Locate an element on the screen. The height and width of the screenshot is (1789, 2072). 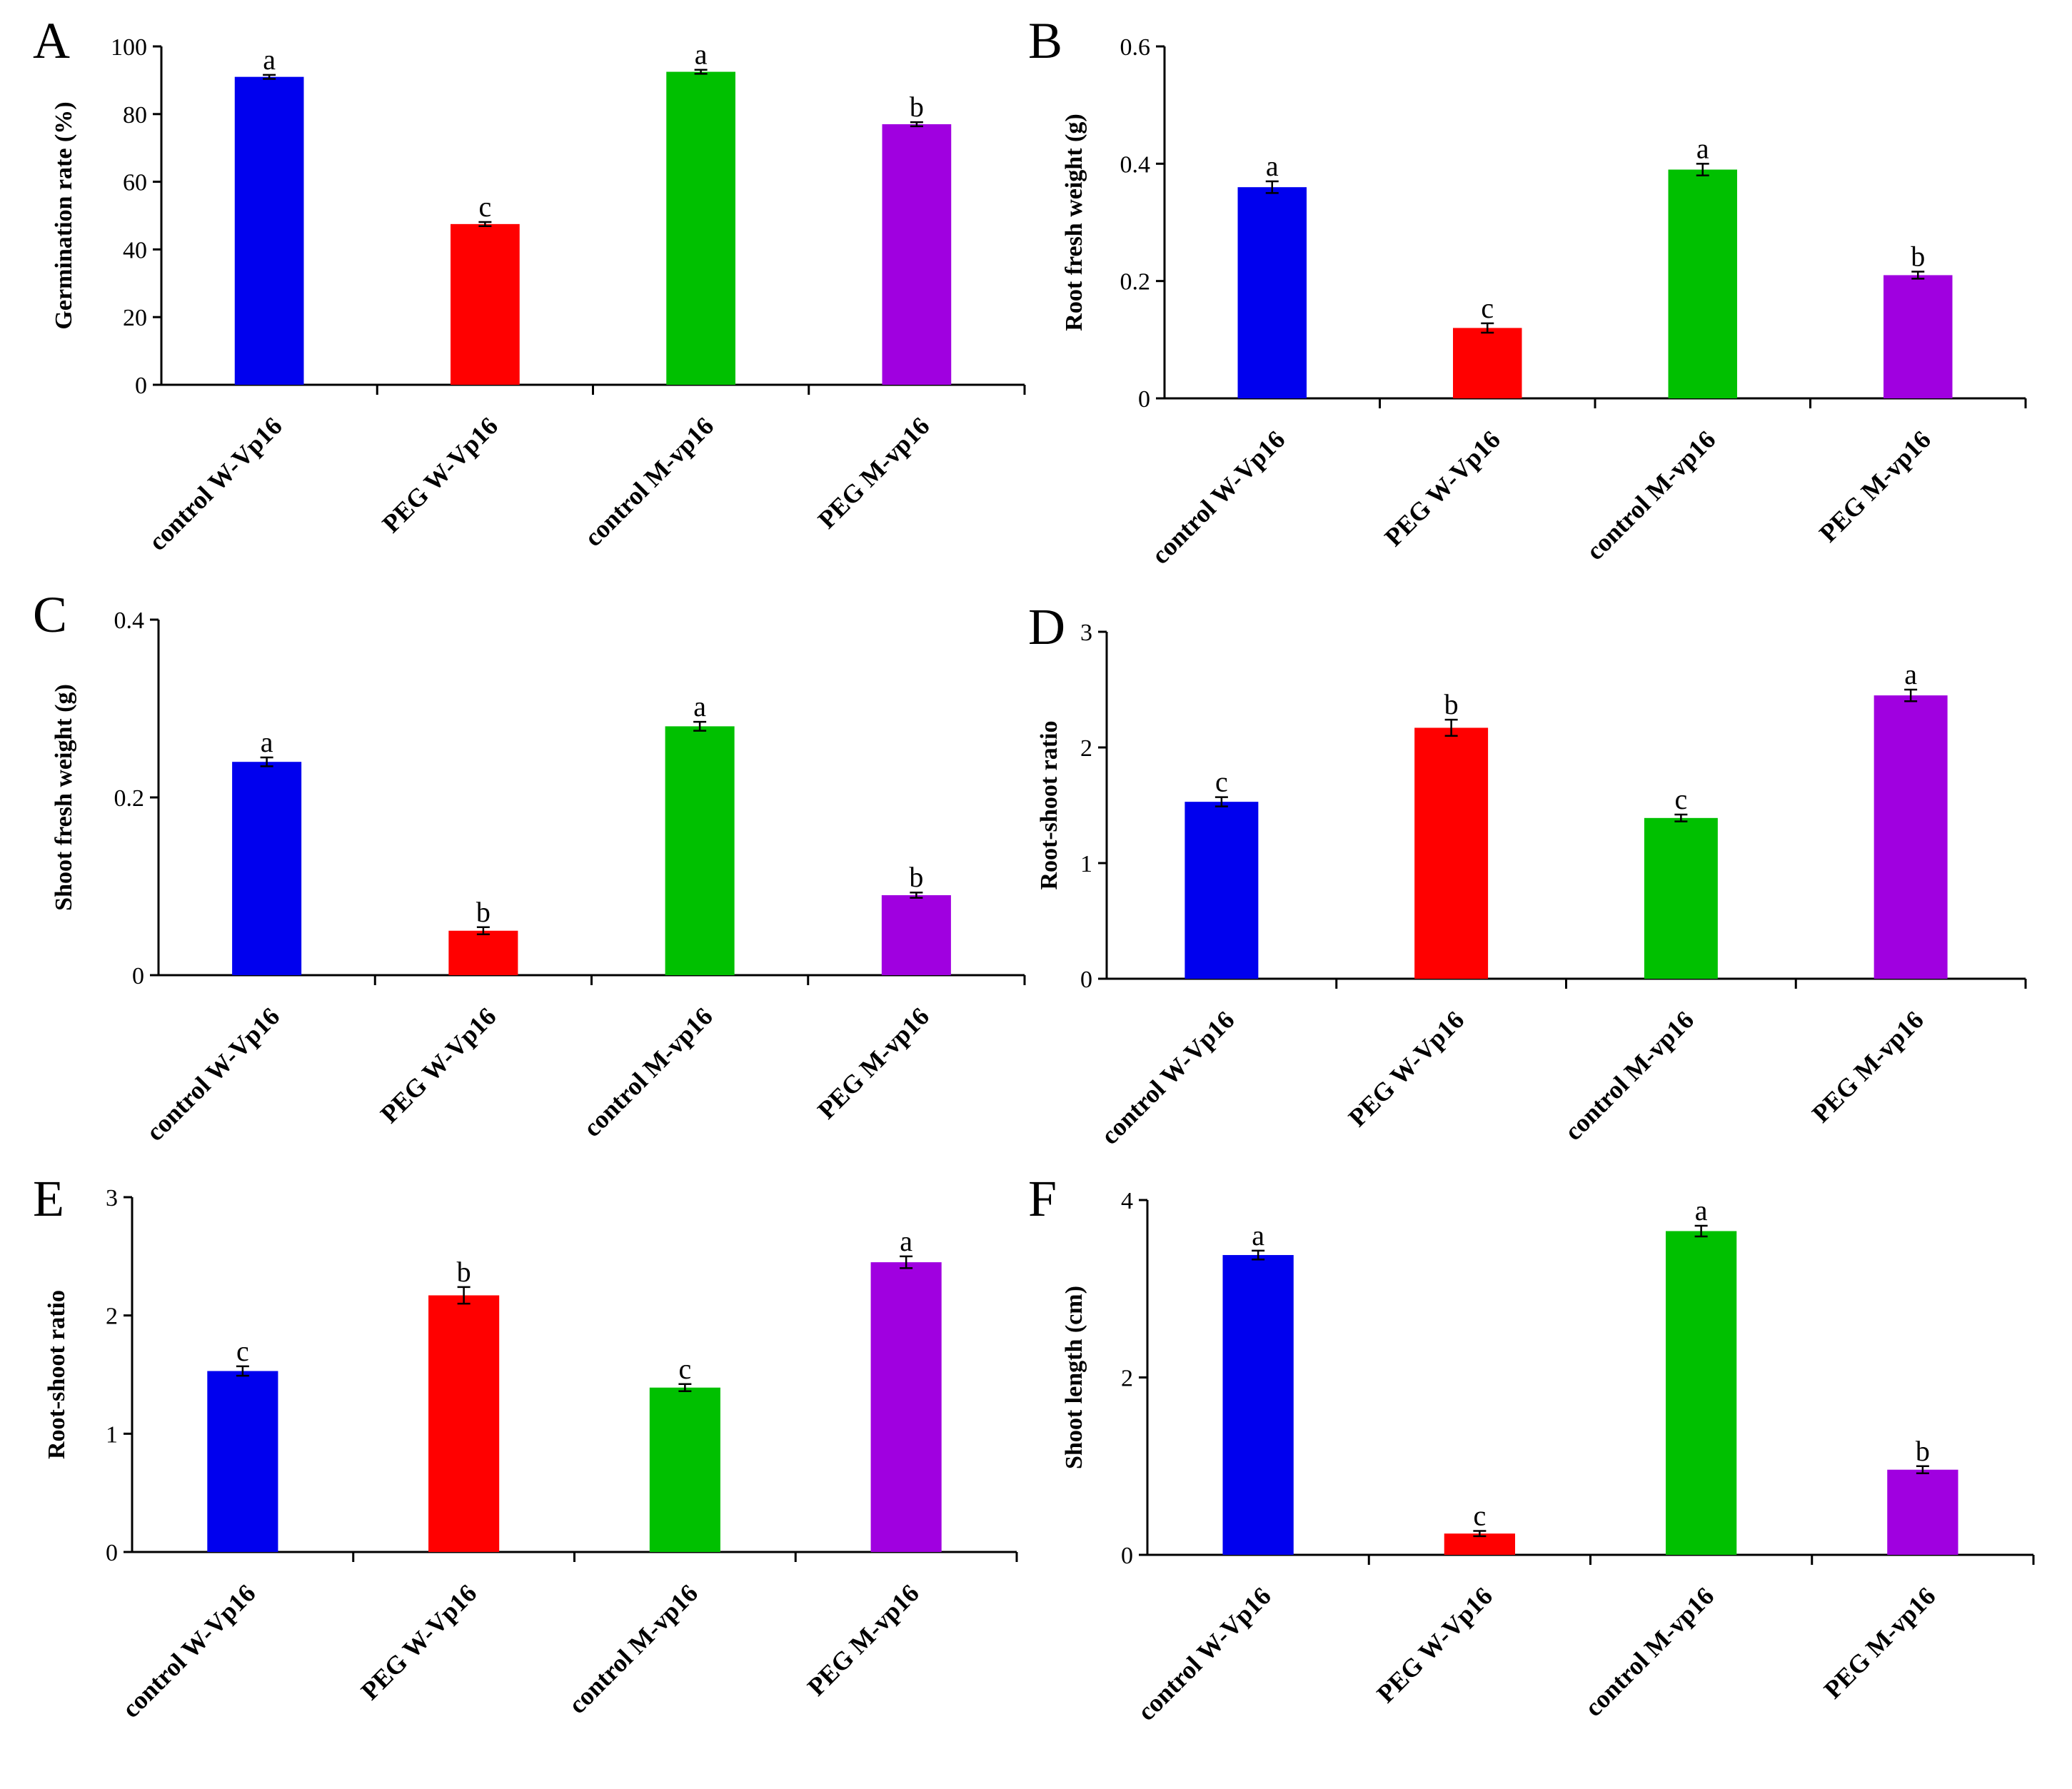
y-tick-label: 4 is located at coordinates (1127, 1201).